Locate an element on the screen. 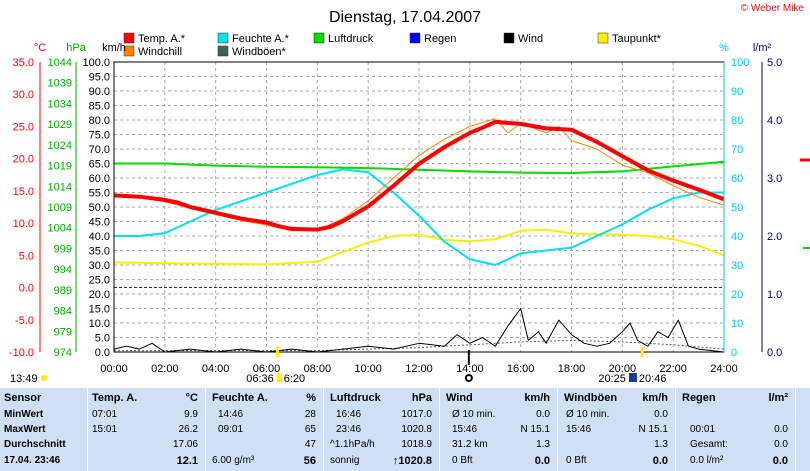 The width and height of the screenshot is (810, 471). temp-tick-label: 20.0 is located at coordinates (23, 160).